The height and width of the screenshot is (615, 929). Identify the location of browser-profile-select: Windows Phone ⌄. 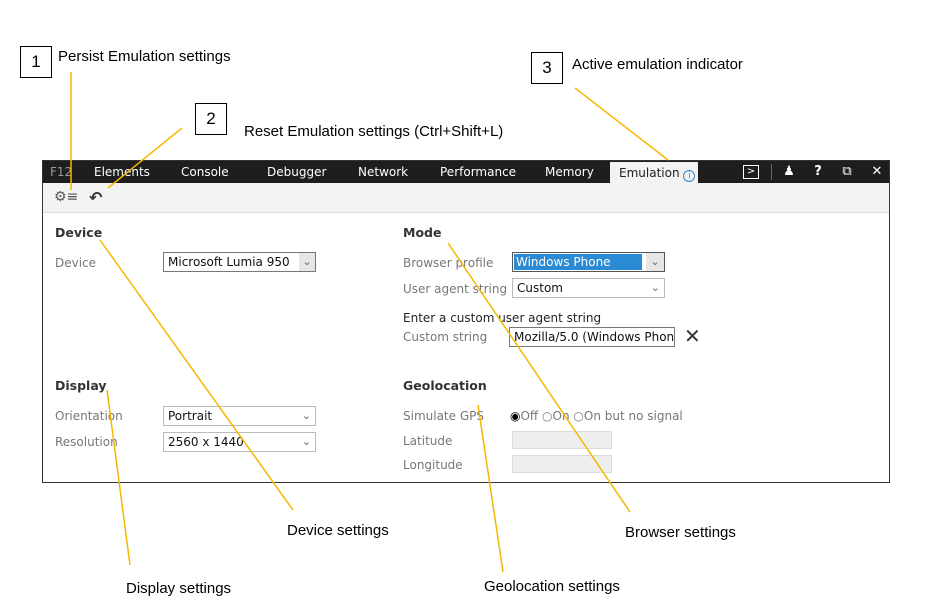
(588, 262).